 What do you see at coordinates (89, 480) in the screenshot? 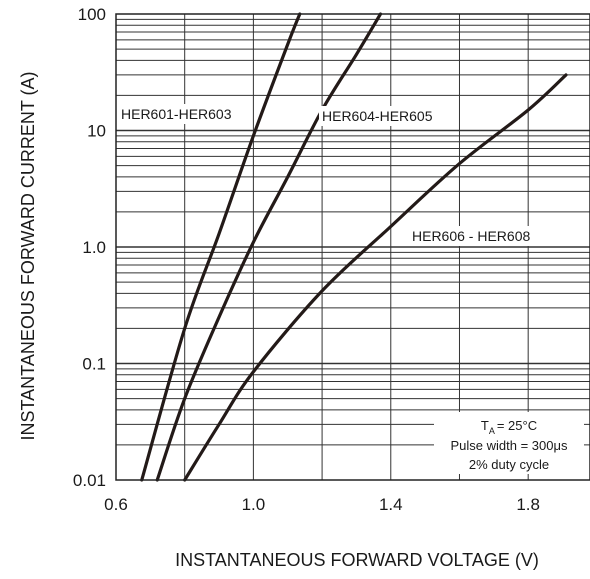
I see `y-tick-label: 0.01` at bounding box center [89, 480].